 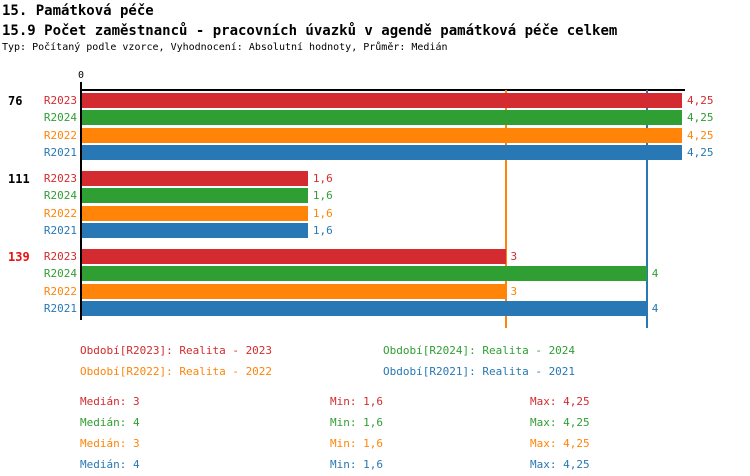 I want to click on stat-max-r2023: Max: 4,25, so click(x=560, y=401).